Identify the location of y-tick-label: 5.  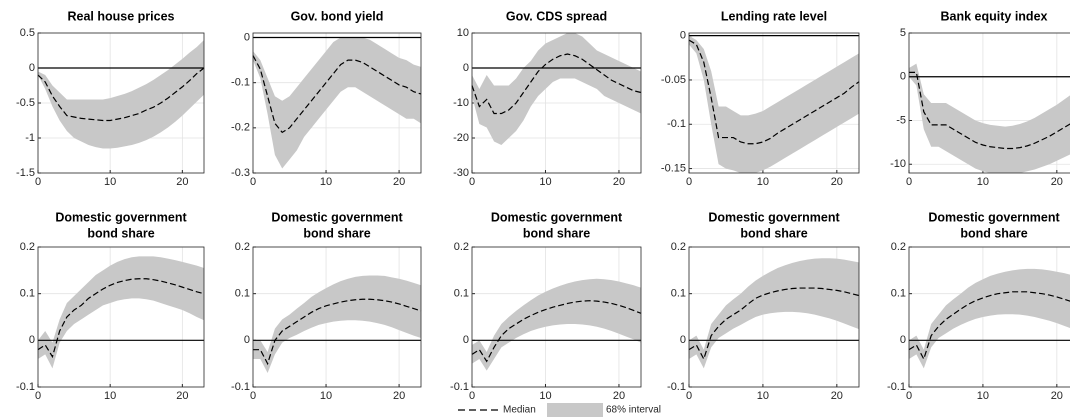
(903, 33).